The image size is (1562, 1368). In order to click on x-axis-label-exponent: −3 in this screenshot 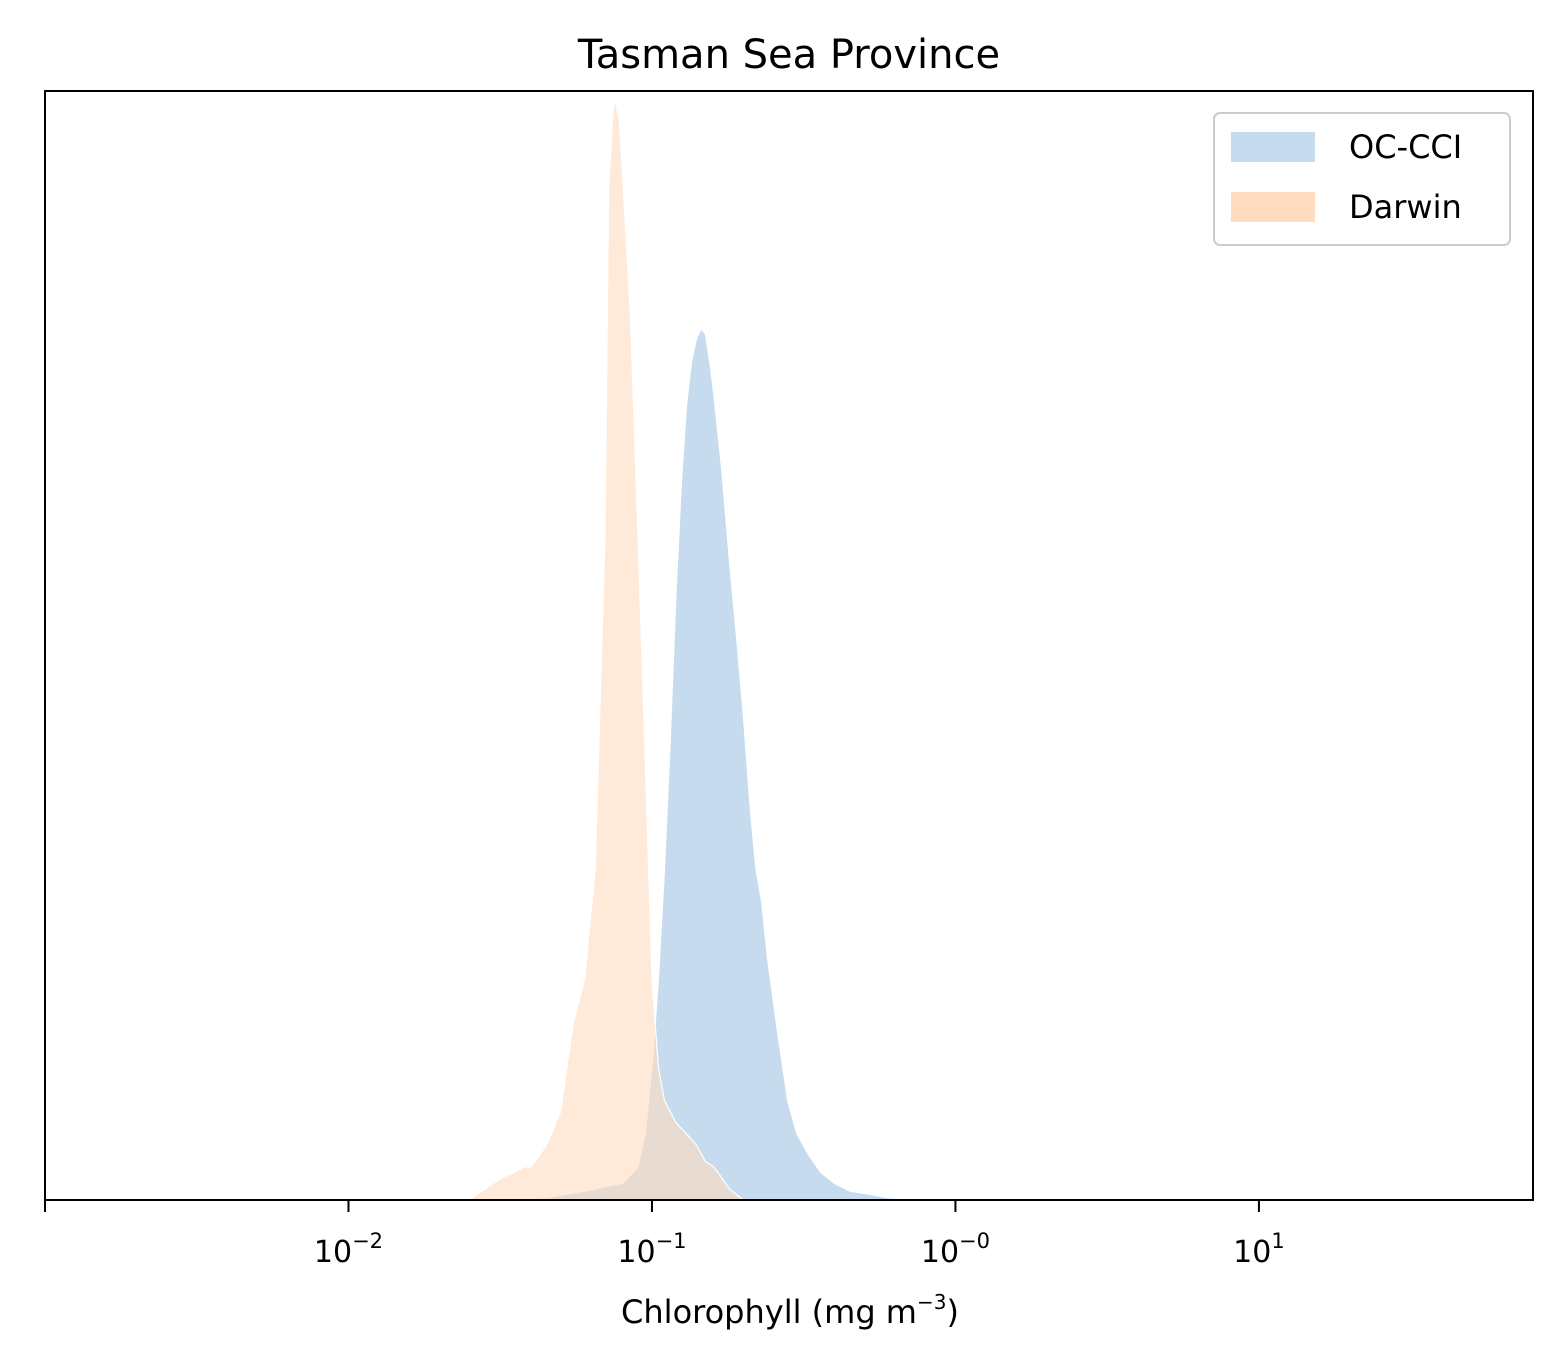, I will do `click(931, 1302)`.